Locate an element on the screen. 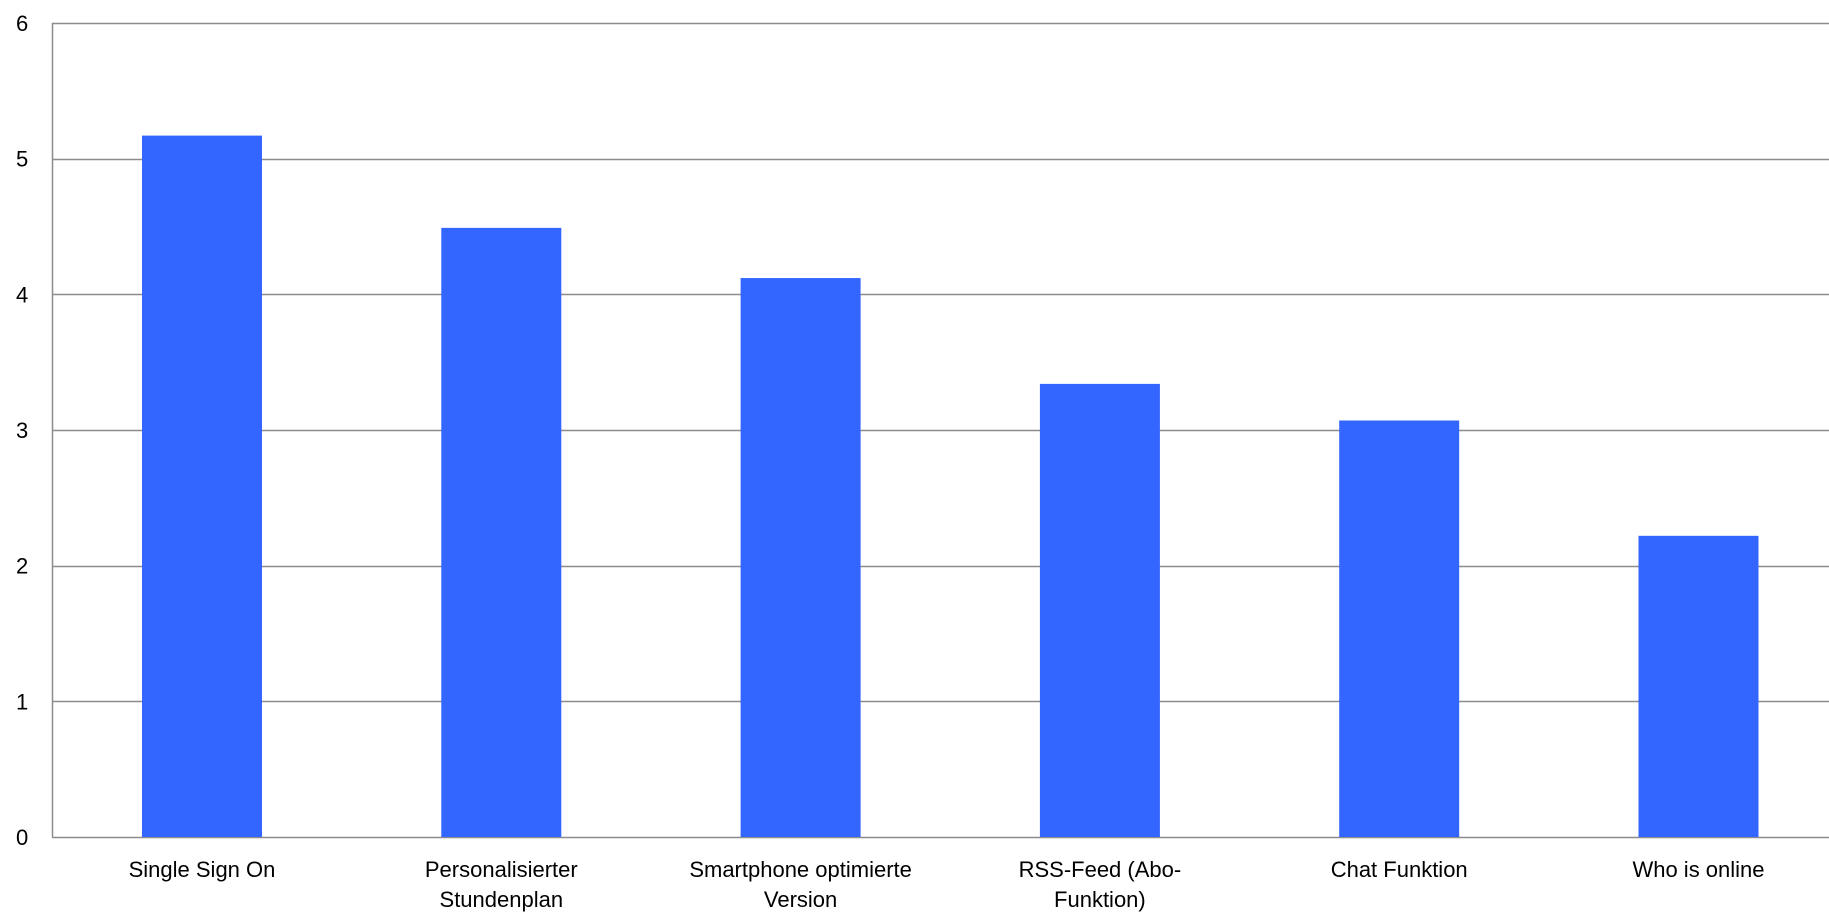 The width and height of the screenshot is (1829, 919). y-tick-label: 3 is located at coordinates (22, 430).